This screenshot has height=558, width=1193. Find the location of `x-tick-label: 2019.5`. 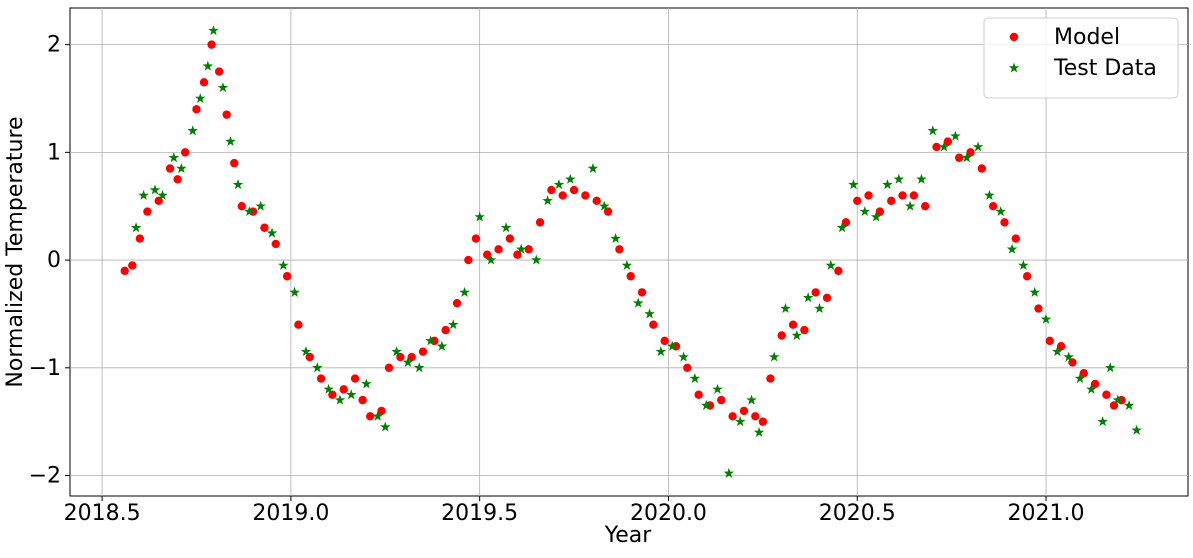

x-tick-label: 2019.5 is located at coordinates (479, 513).